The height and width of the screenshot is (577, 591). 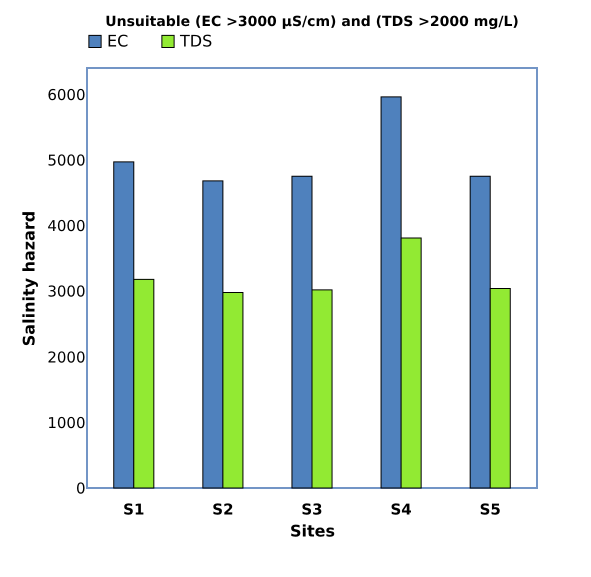 I want to click on x-tick-label: S1, so click(x=133, y=509).